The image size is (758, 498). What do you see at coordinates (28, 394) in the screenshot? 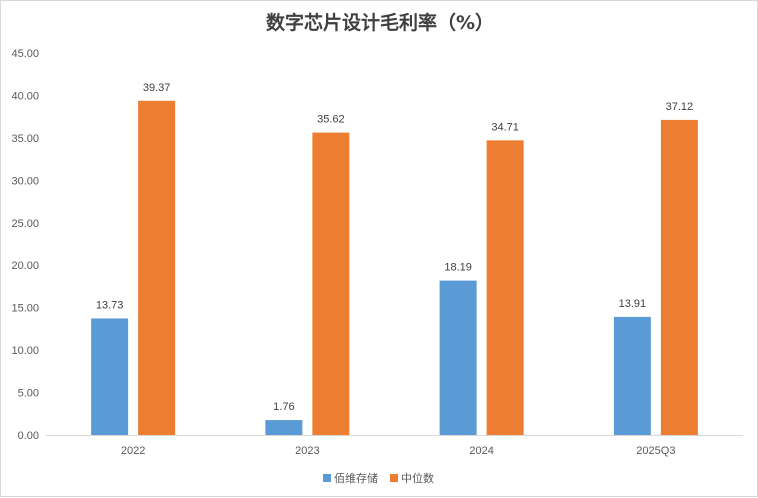
I see `y-tick-label: 5.00` at bounding box center [28, 394].